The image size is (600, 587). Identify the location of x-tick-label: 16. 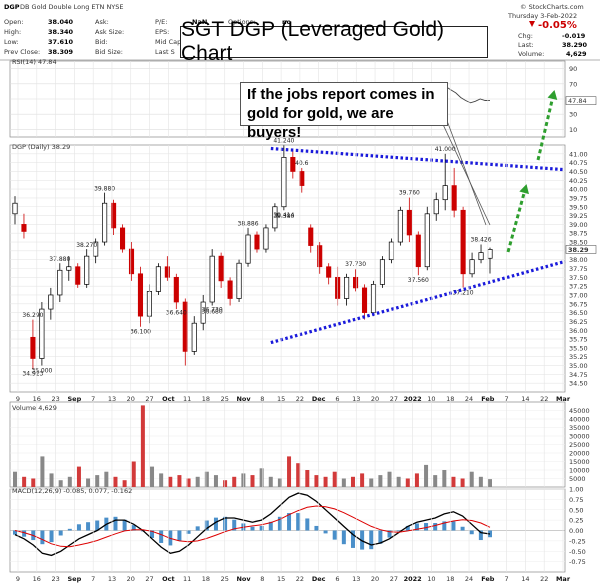
(37, 579).